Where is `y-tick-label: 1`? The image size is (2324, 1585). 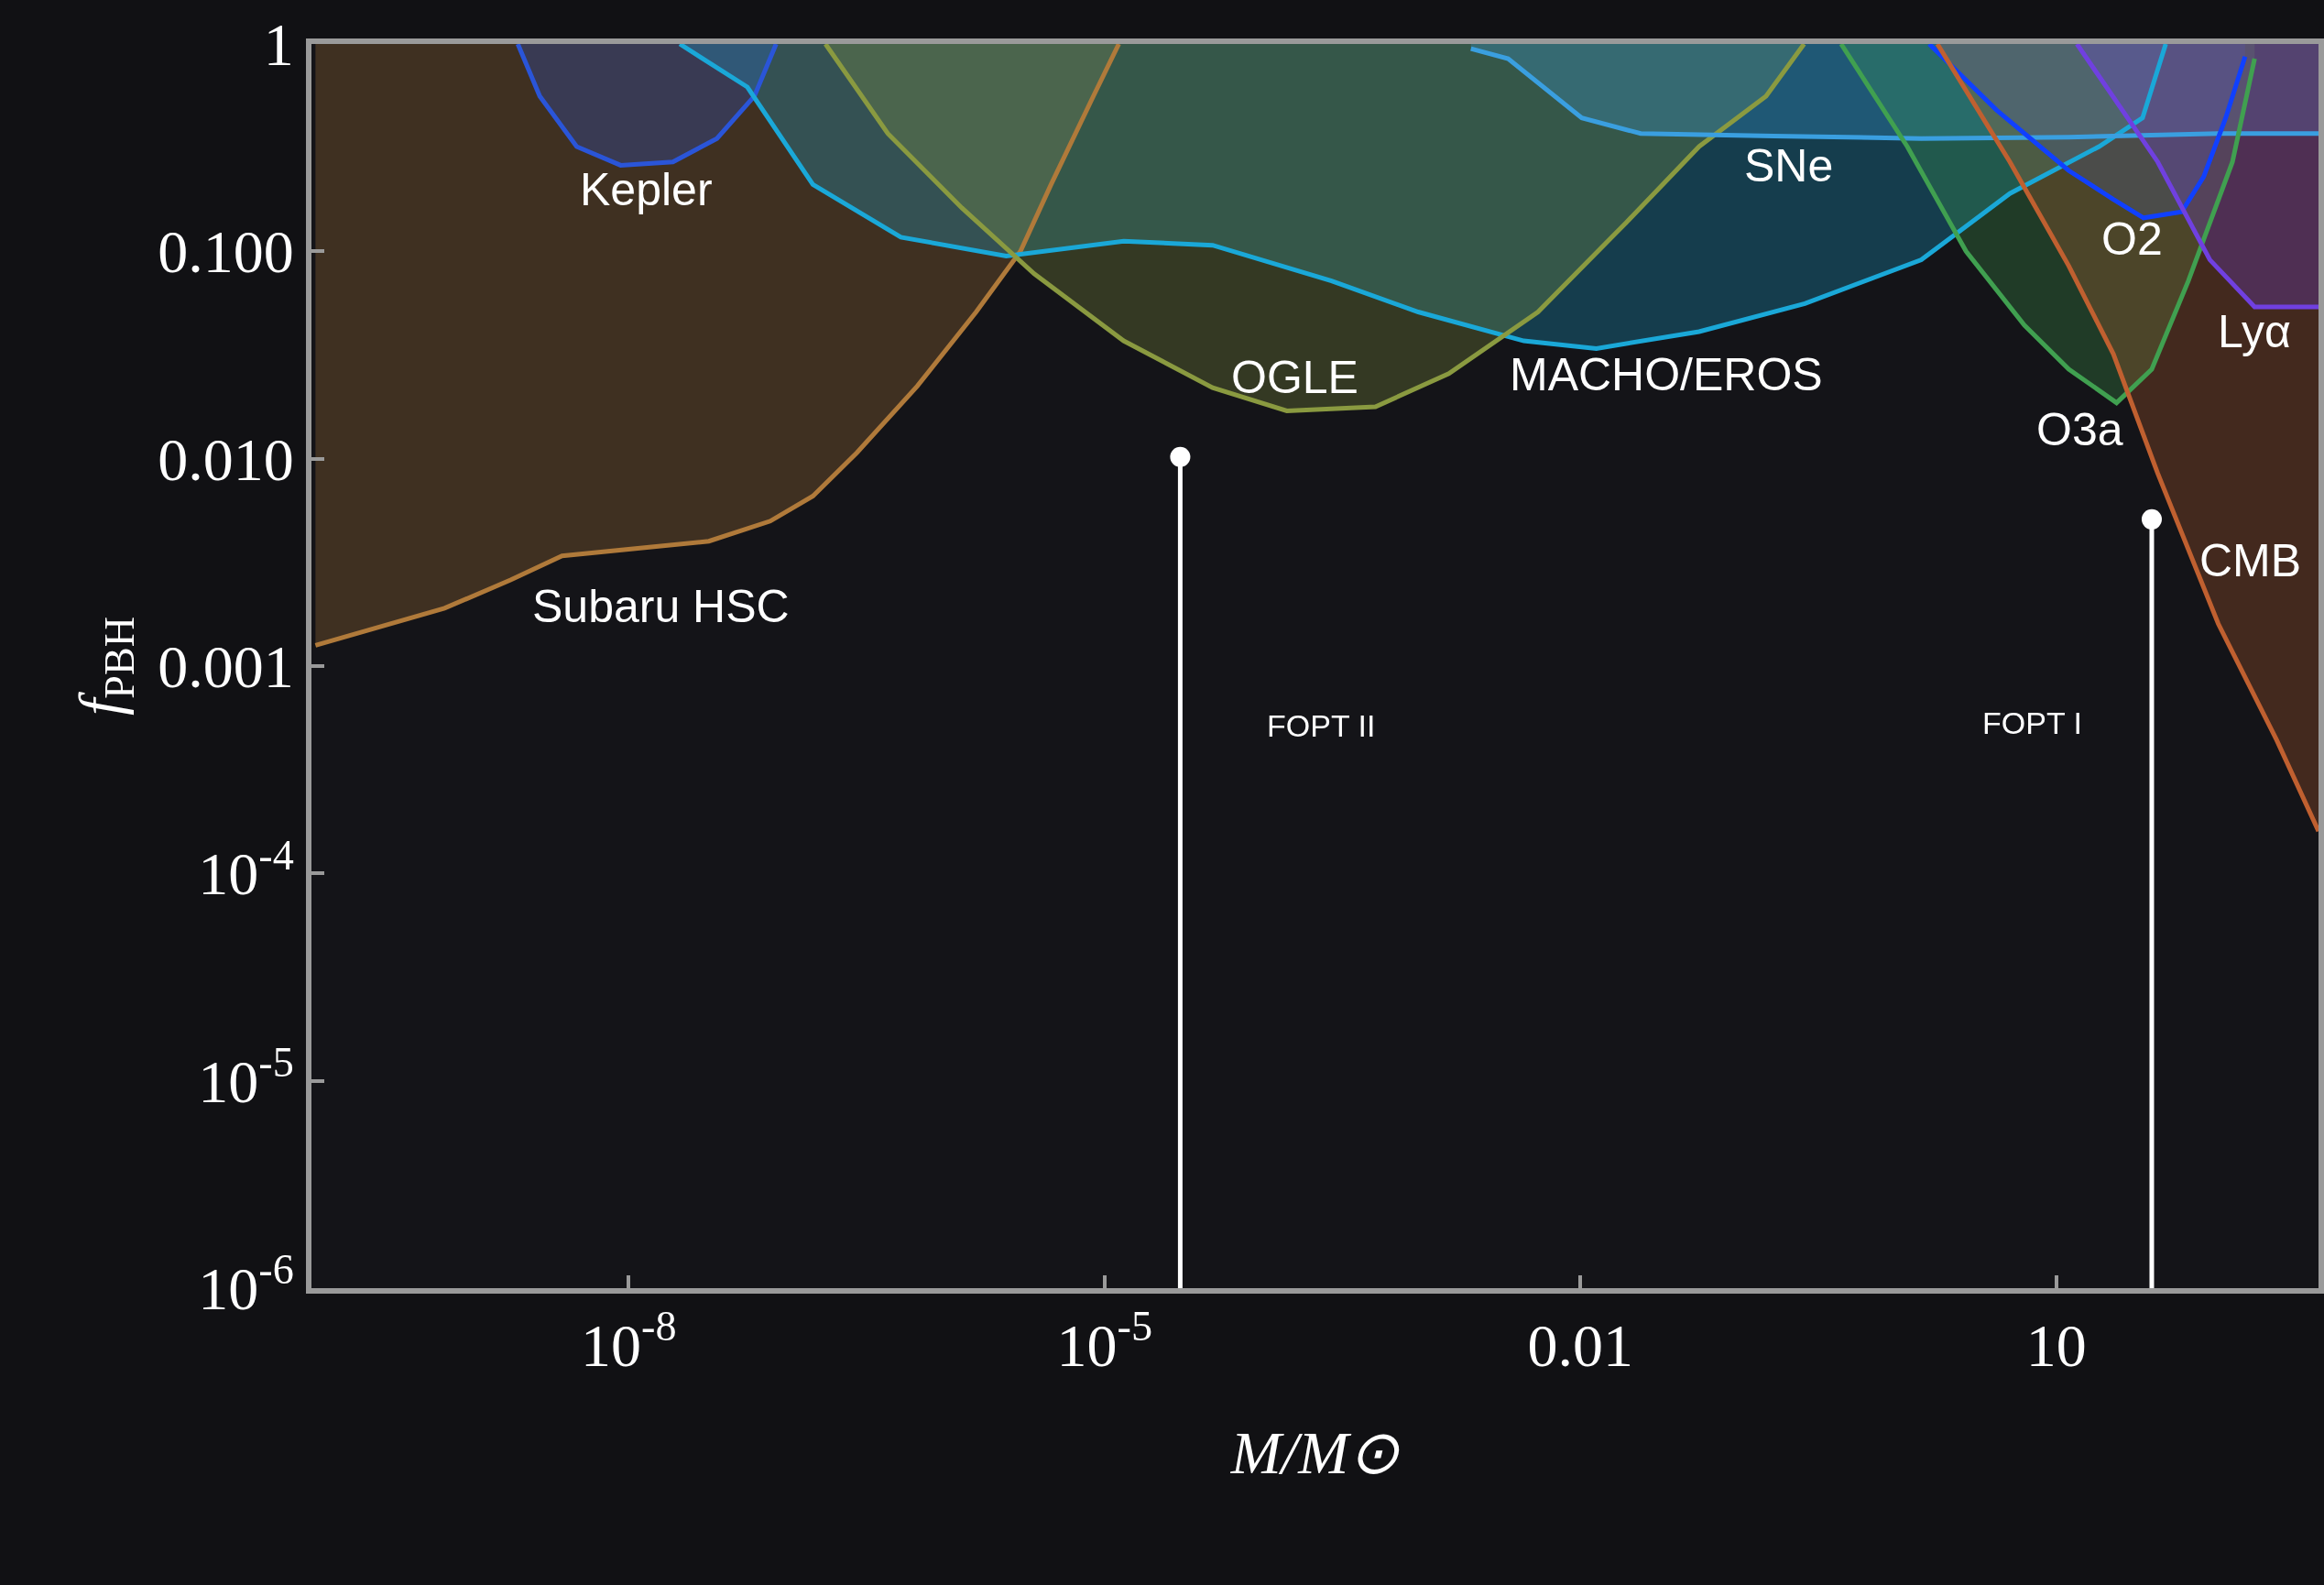
y-tick-label: 1 is located at coordinates (278, 45).